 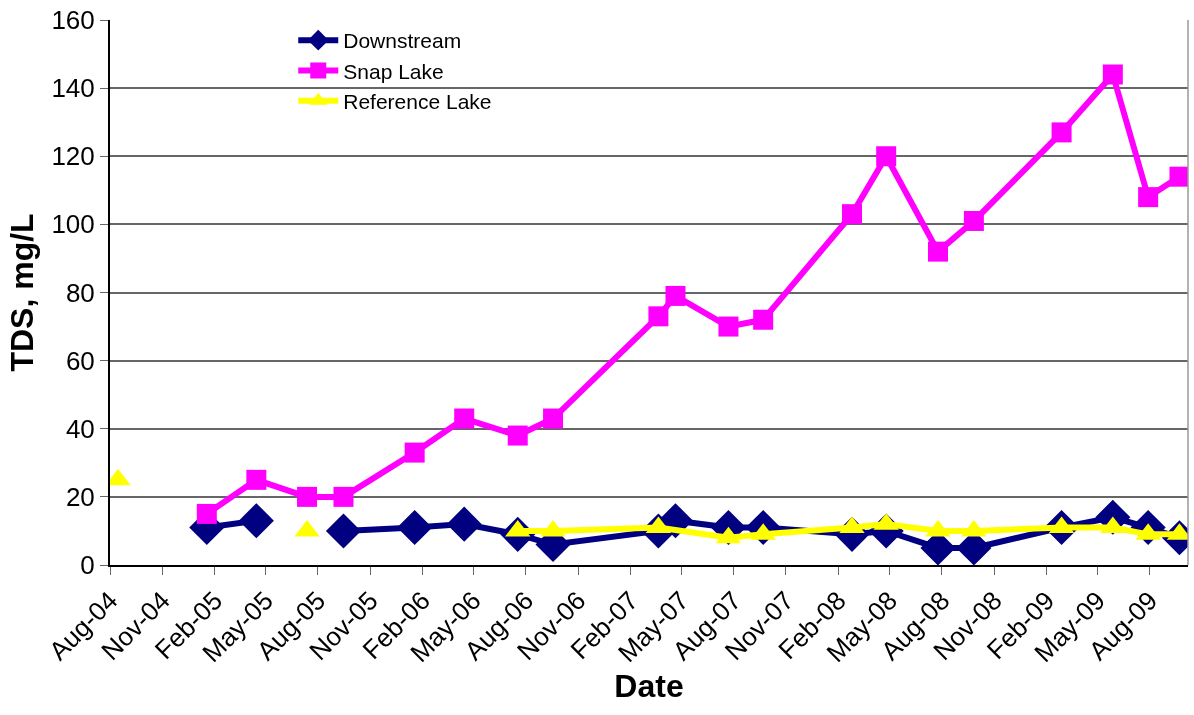 What do you see at coordinates (22, 292) in the screenshot?
I see `y-axis-title: TDS, mg/L` at bounding box center [22, 292].